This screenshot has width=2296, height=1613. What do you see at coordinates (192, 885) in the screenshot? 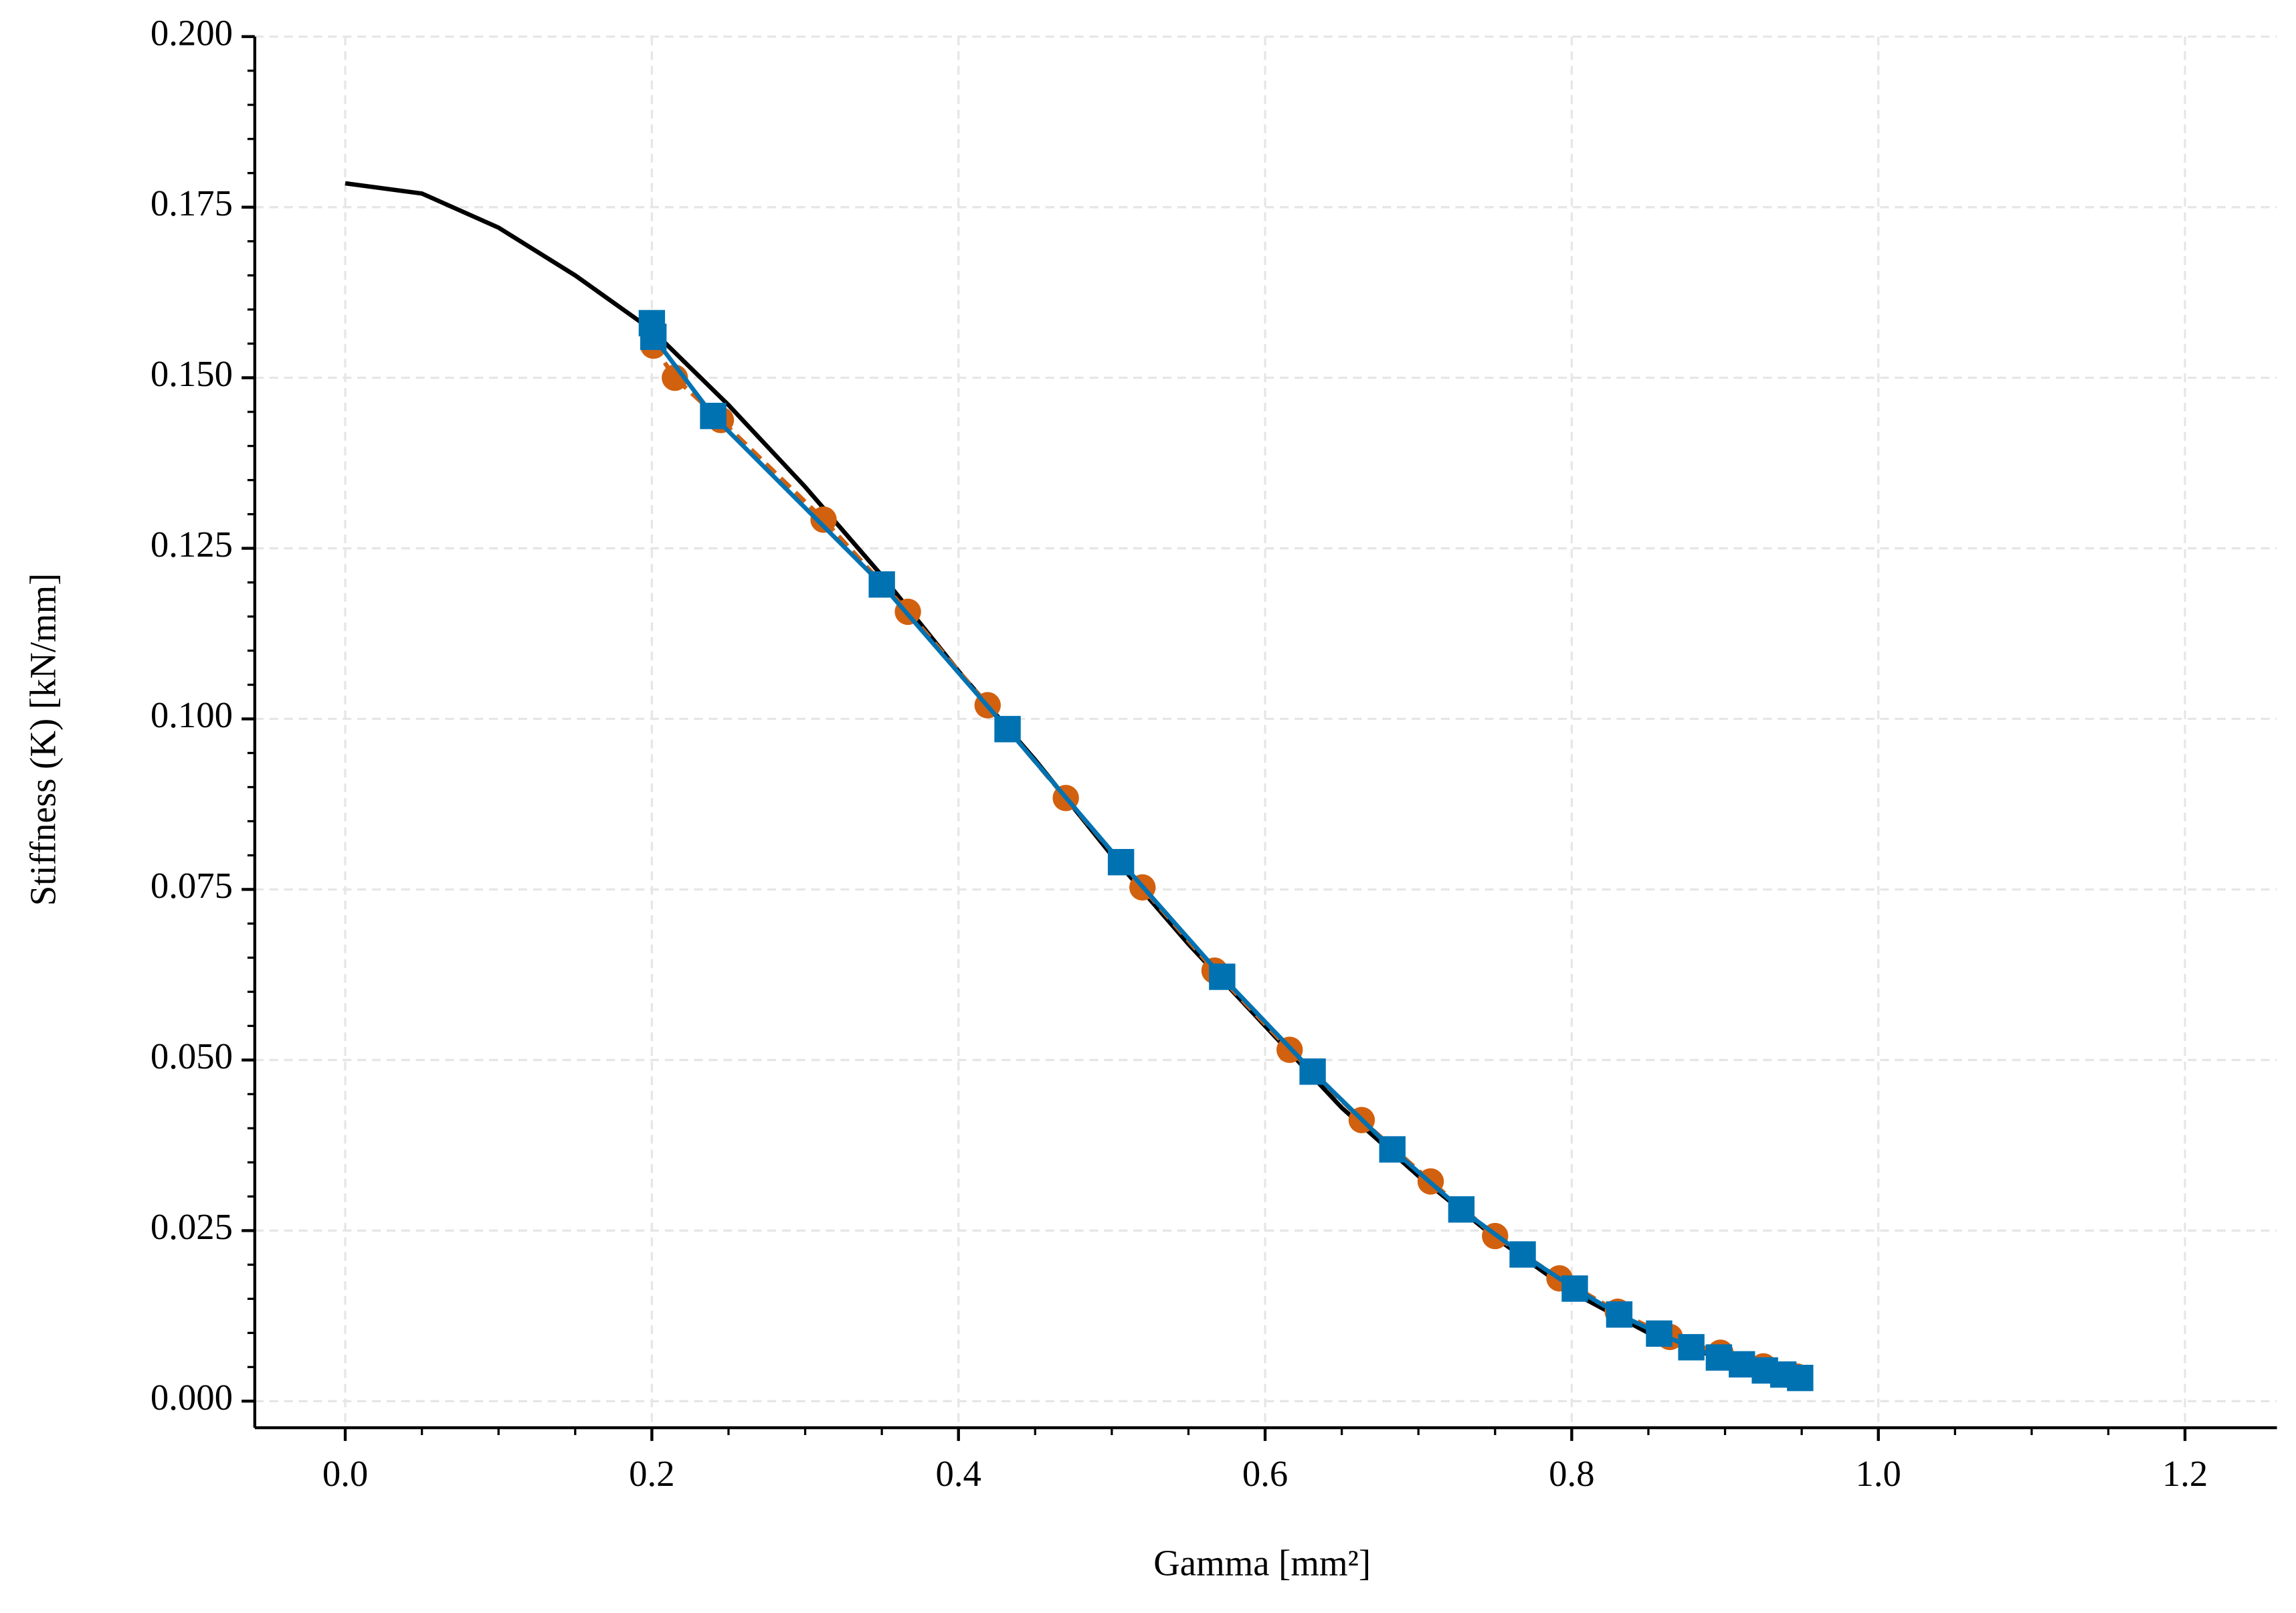
I see `y-tick-label: 0.075` at bounding box center [192, 885].